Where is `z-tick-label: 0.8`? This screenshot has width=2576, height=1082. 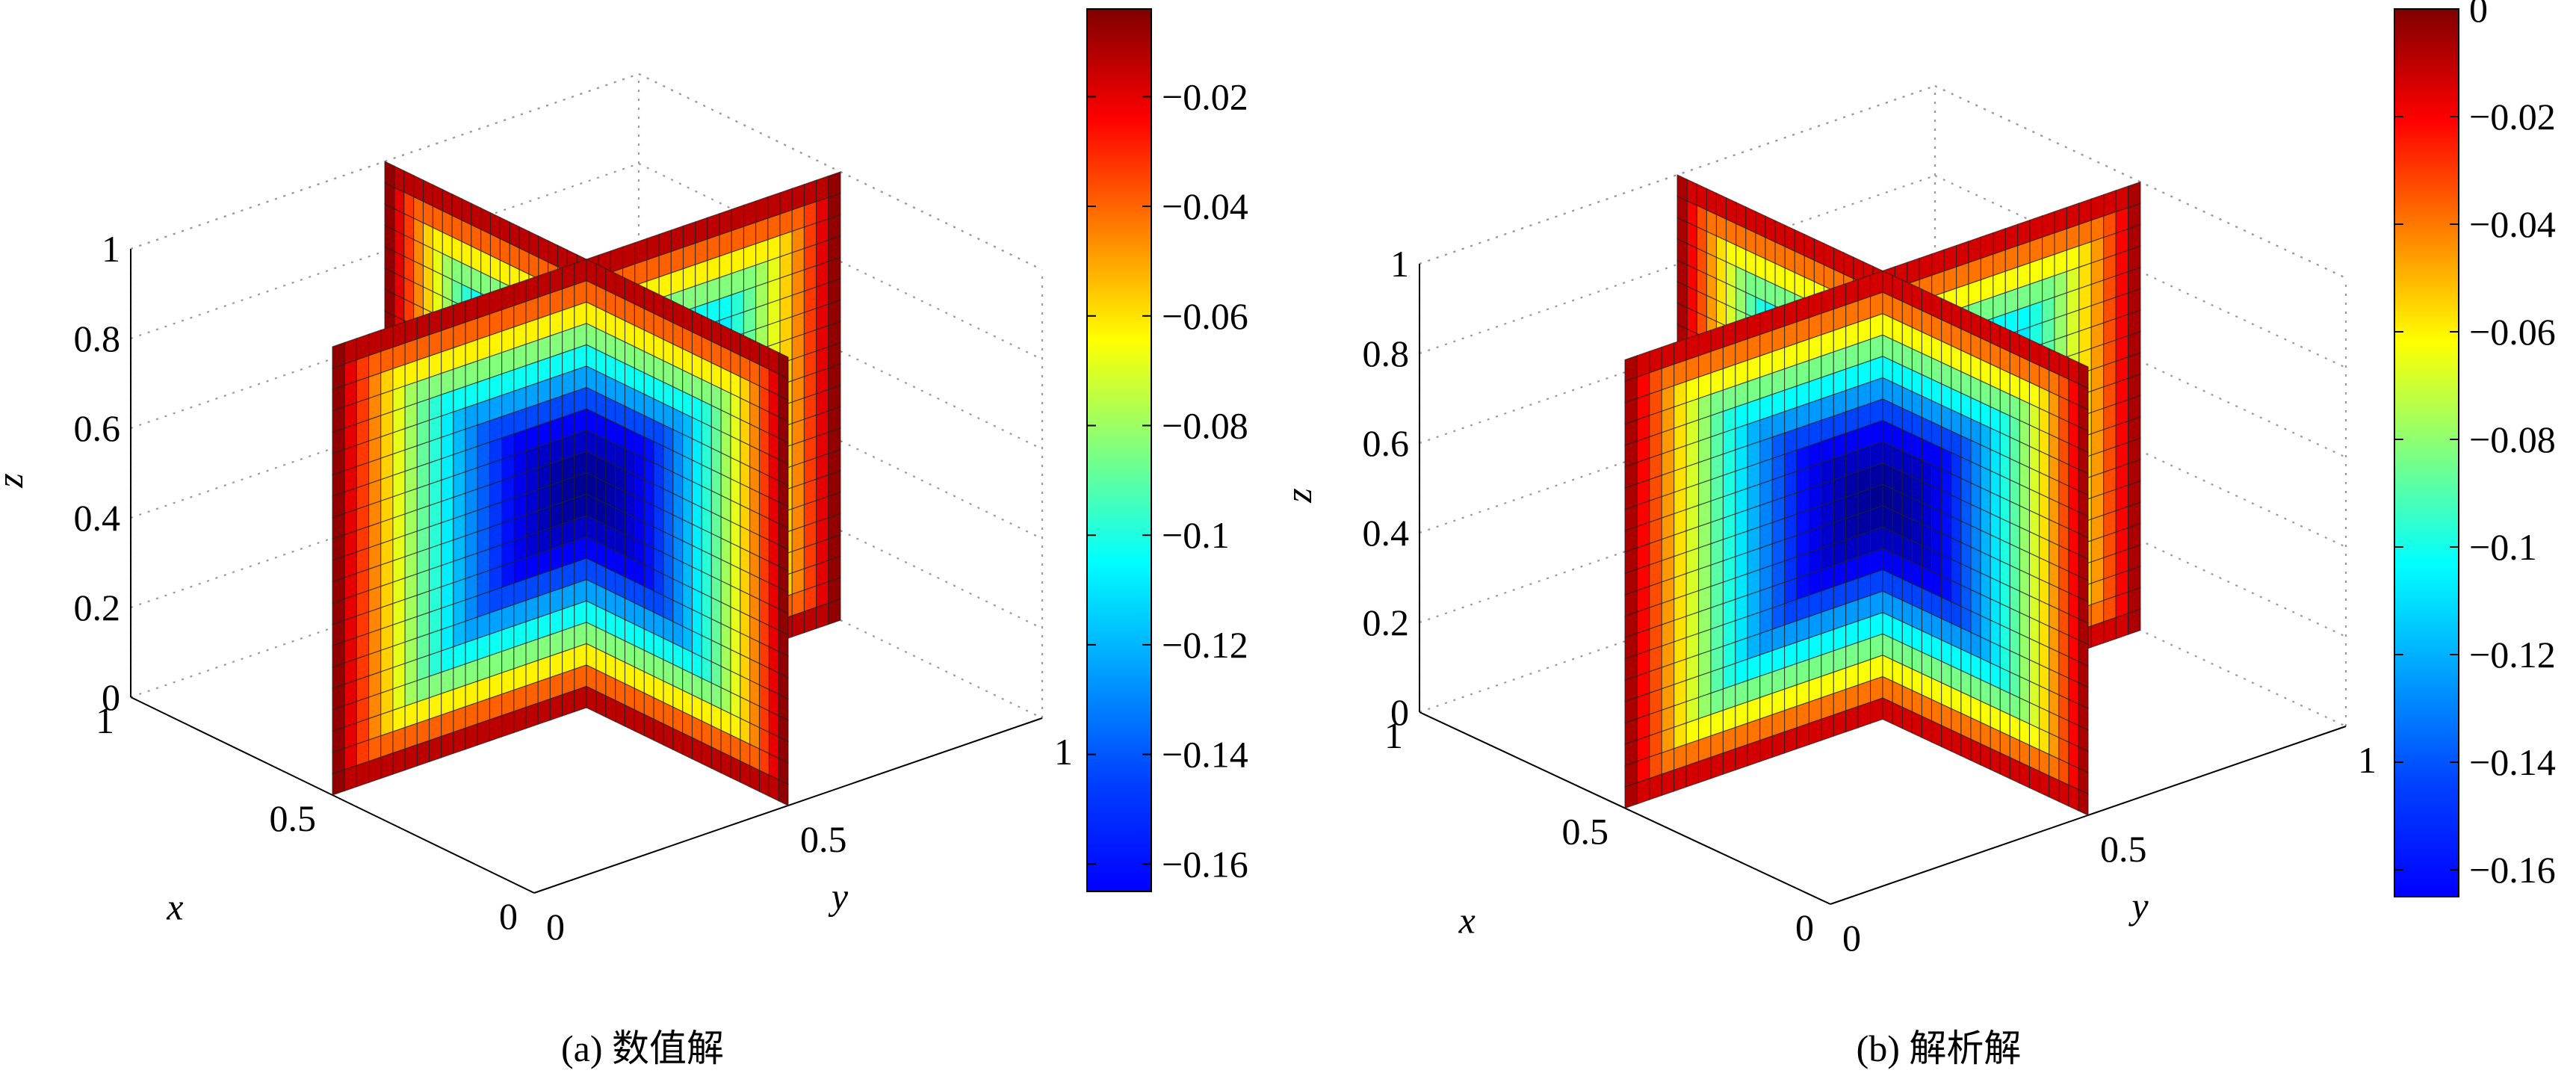 z-tick-label: 0.8 is located at coordinates (1386, 353).